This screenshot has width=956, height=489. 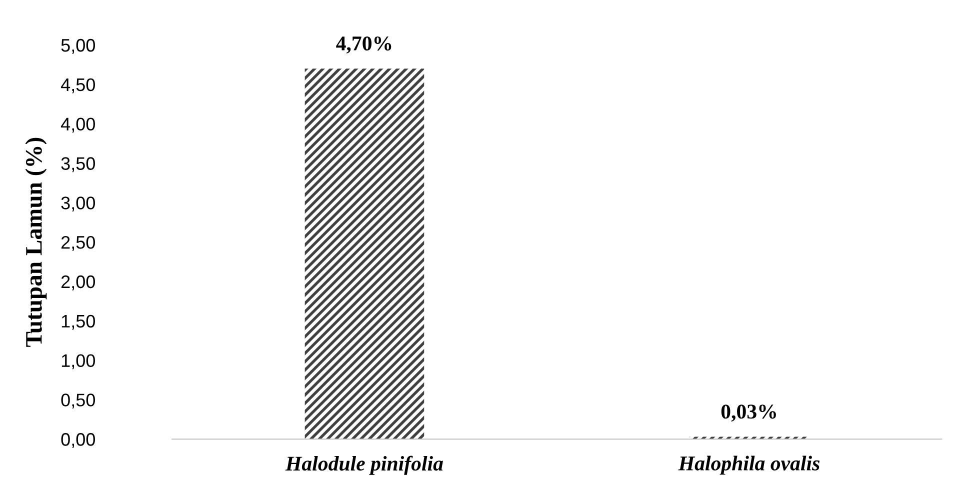 What do you see at coordinates (78, 440) in the screenshot?
I see `y-tick-label: 0,00` at bounding box center [78, 440].